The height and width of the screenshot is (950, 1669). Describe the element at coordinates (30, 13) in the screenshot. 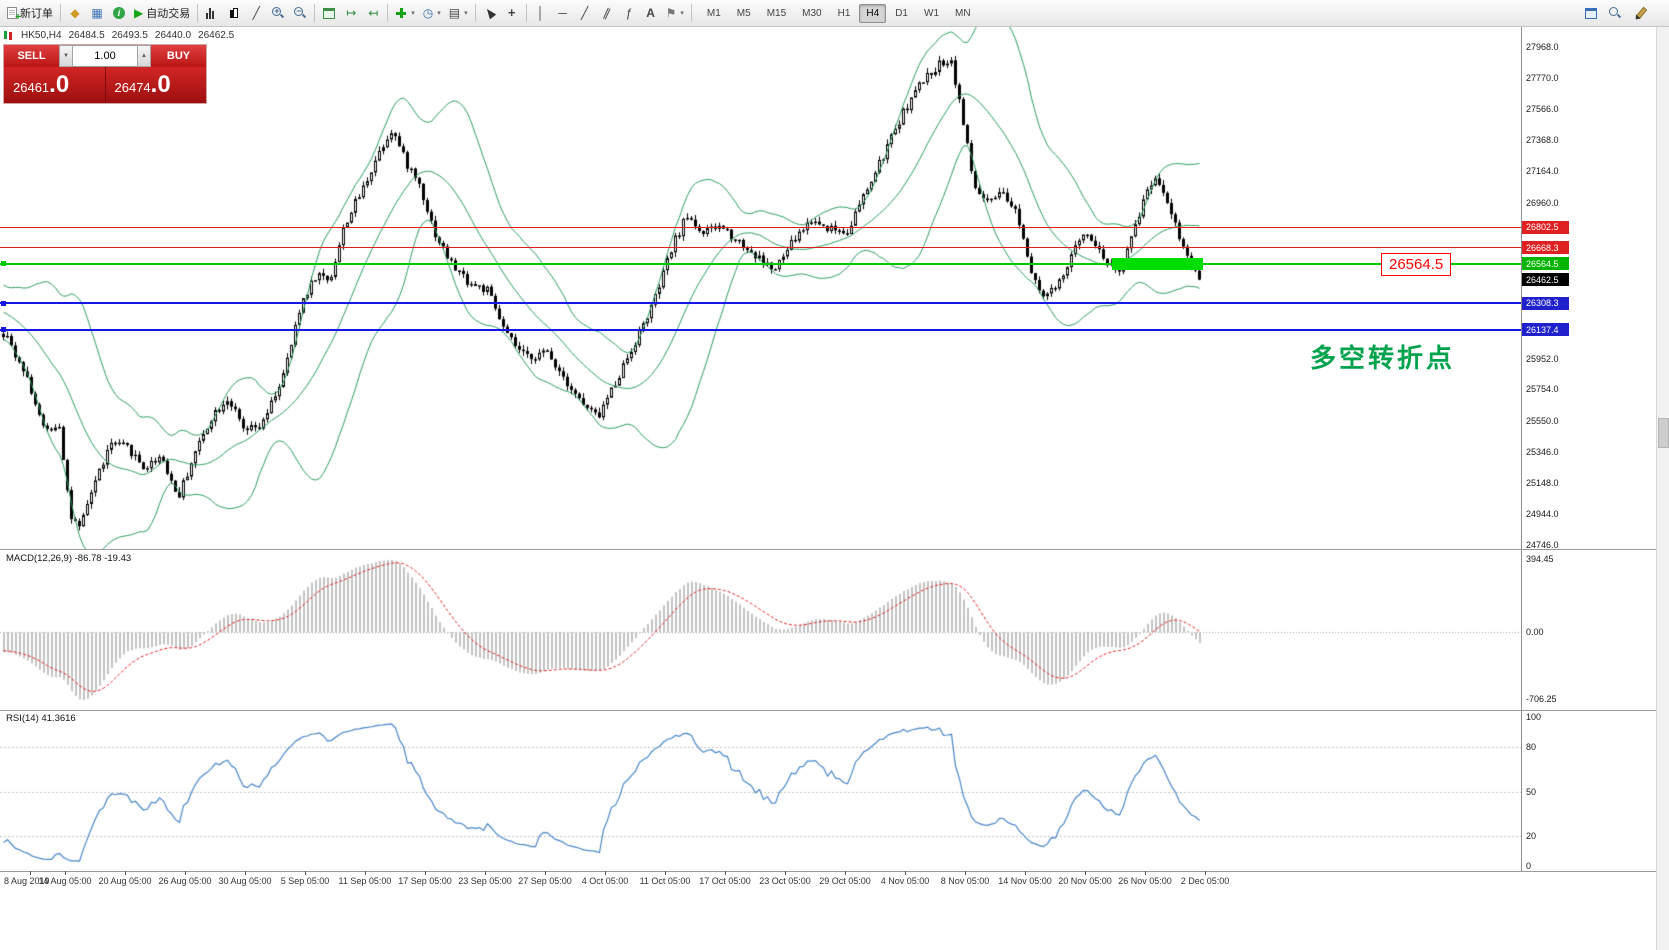

I see `new-order-button: 新订单` at that location.